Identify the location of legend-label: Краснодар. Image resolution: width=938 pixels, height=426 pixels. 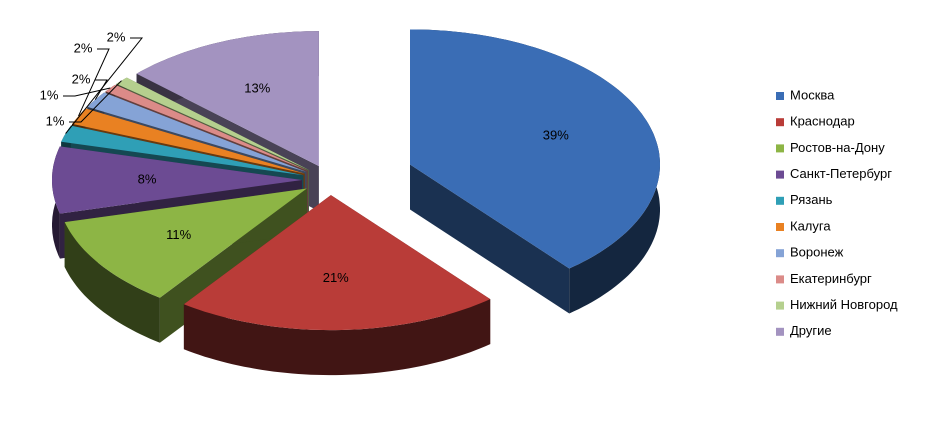
(822, 121).